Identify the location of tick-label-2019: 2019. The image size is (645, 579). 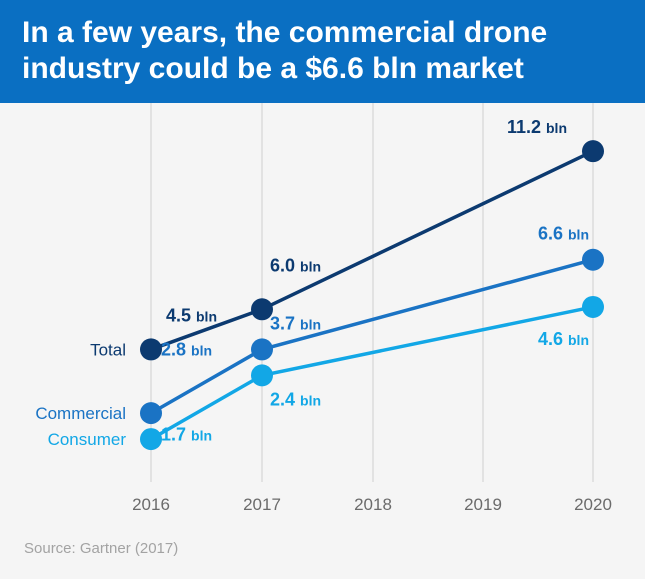
(483, 504).